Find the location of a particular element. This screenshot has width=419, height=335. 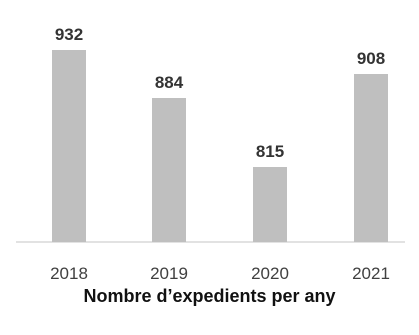

bar-2019 is located at coordinates (169, 170).